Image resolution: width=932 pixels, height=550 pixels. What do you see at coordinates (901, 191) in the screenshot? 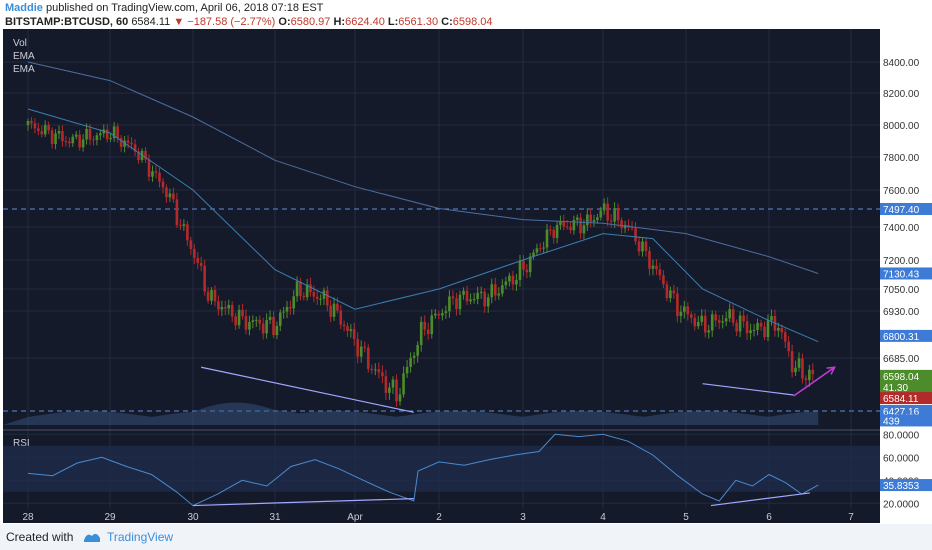
I see `price-tick-4: 7600.00` at bounding box center [901, 191].